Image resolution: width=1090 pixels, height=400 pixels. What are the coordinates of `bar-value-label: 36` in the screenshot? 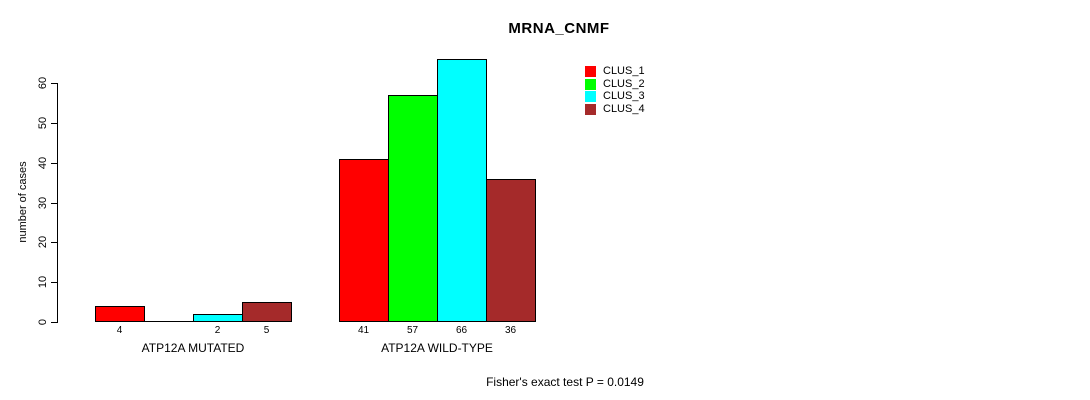 It's located at (510, 330).